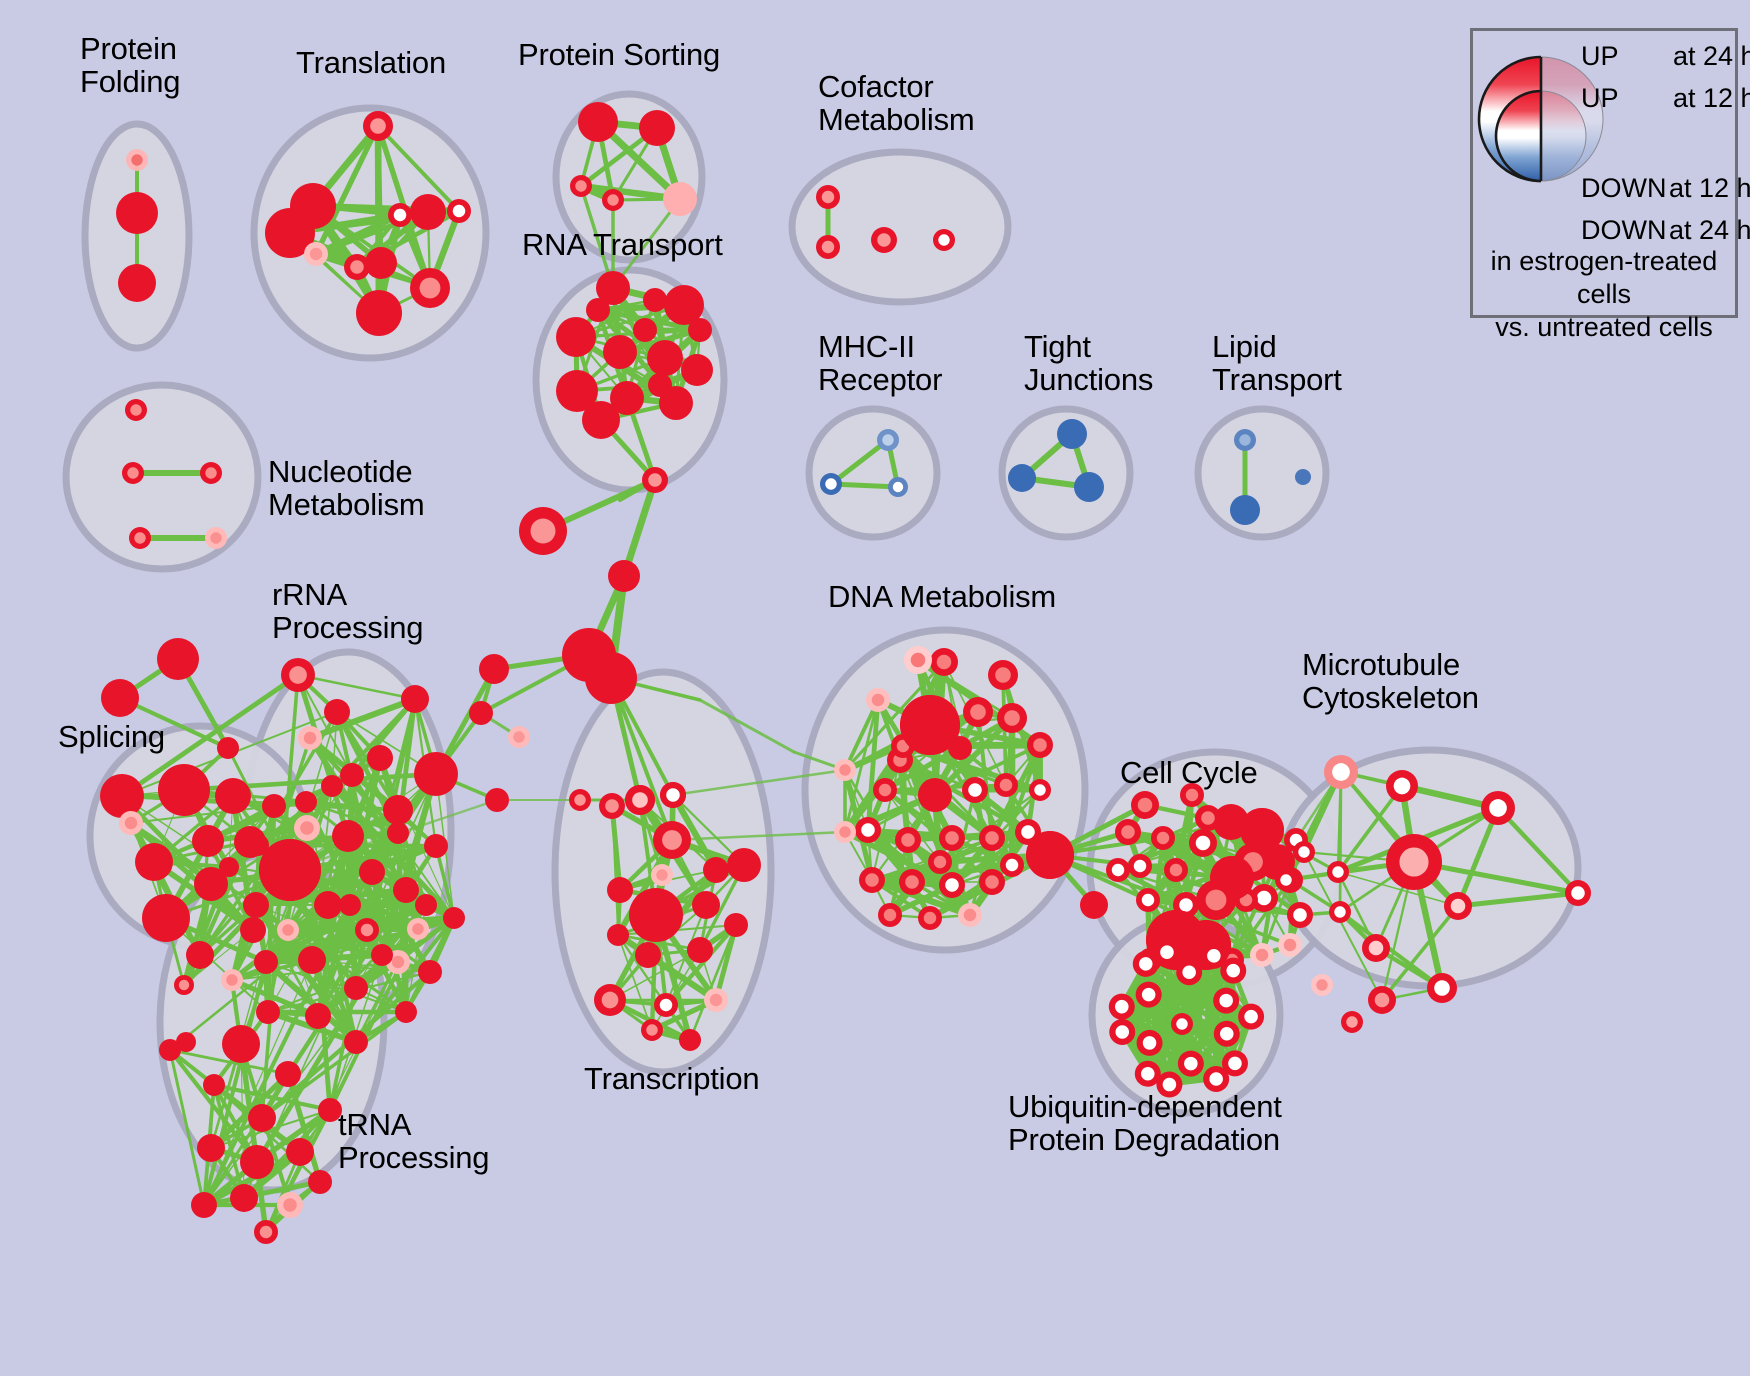 The height and width of the screenshot is (1376, 1750). What do you see at coordinates (900, 227) in the screenshot?
I see `cluster-hull` at bounding box center [900, 227].